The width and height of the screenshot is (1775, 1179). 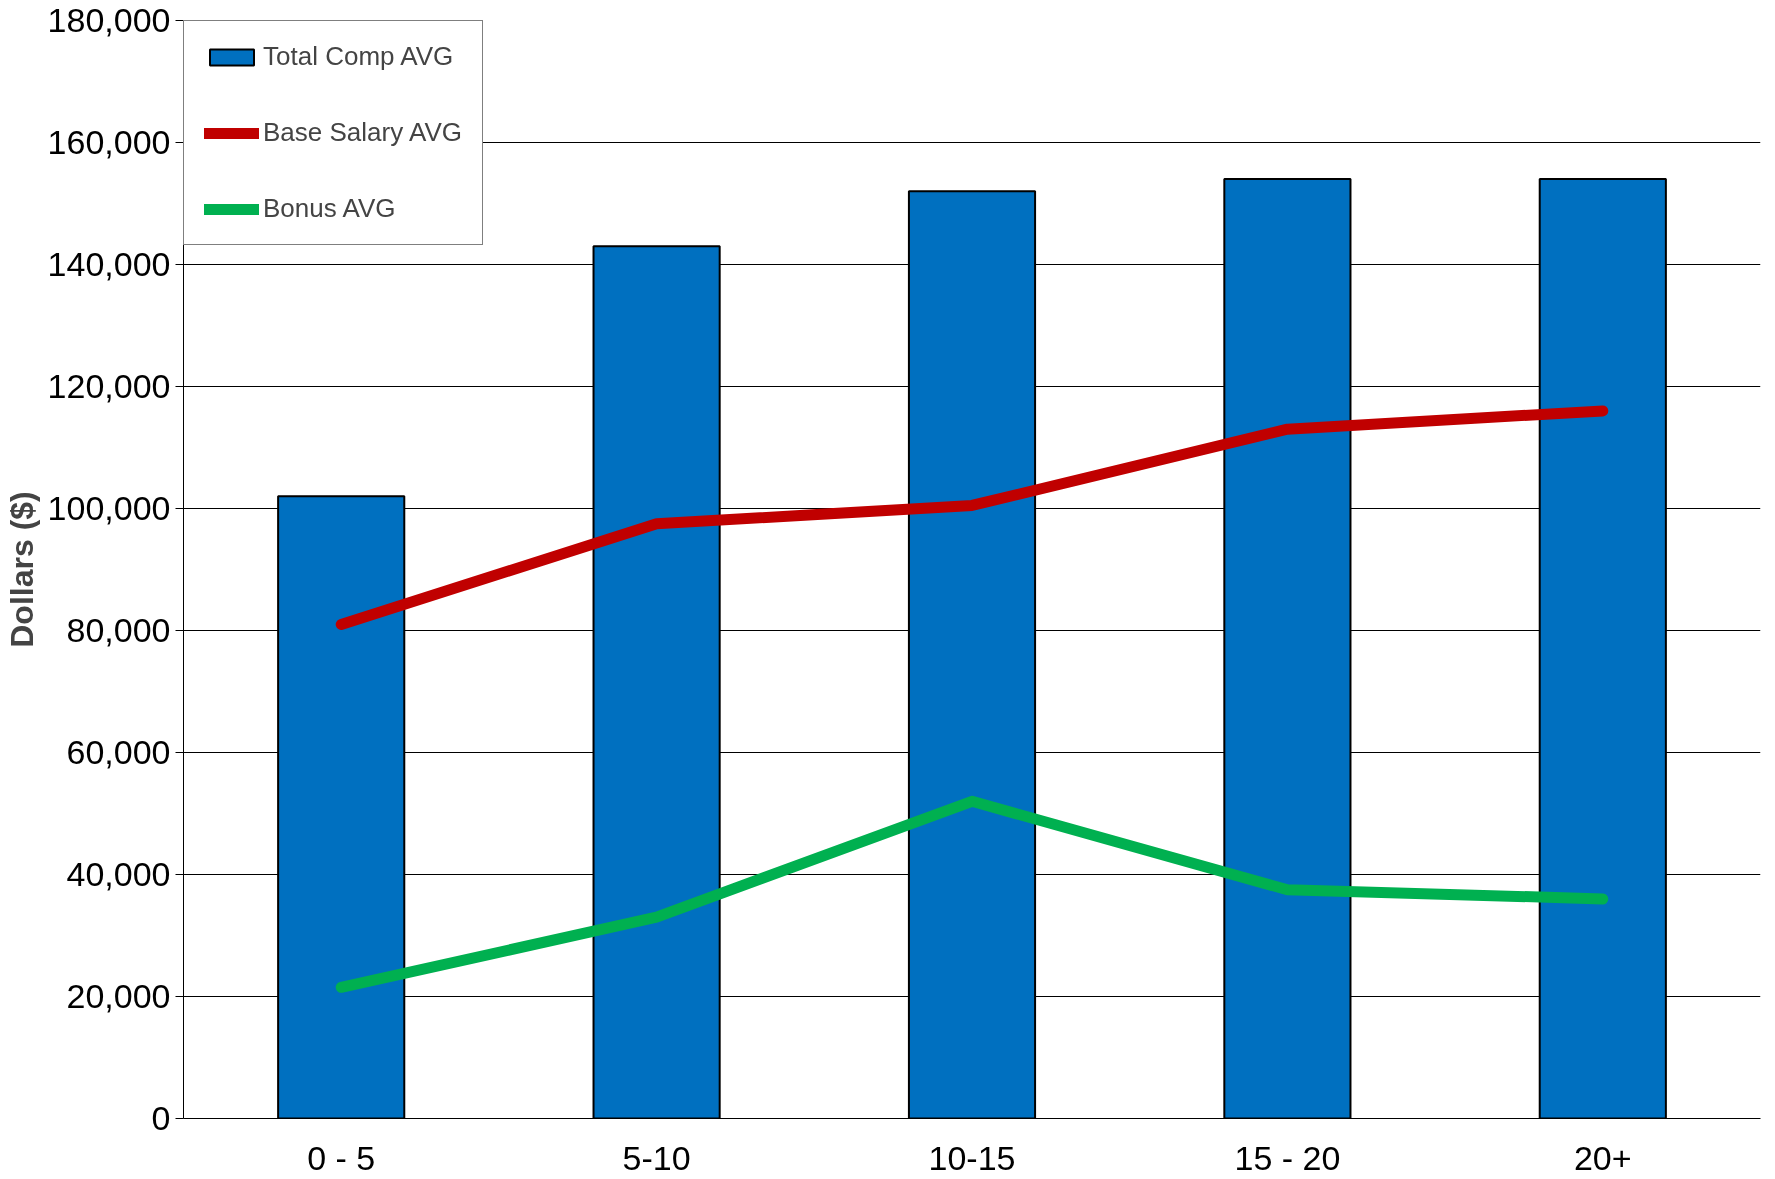 I want to click on y-axis-title: Dollars ($), so click(x=21, y=569).